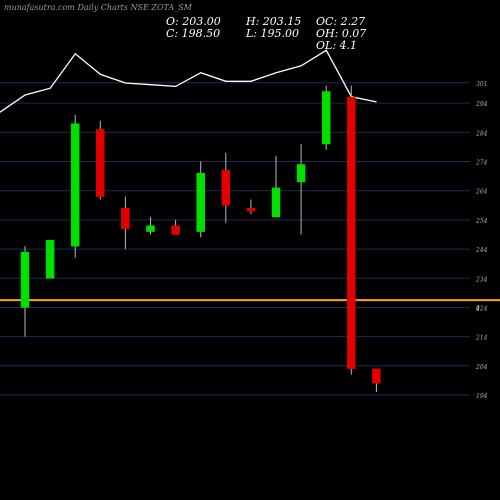 Image resolution: width=500 pixels, height=500 pixels. Describe the element at coordinates (481, 163) in the screenshot. I see `y-tick-label: 274` at that location.